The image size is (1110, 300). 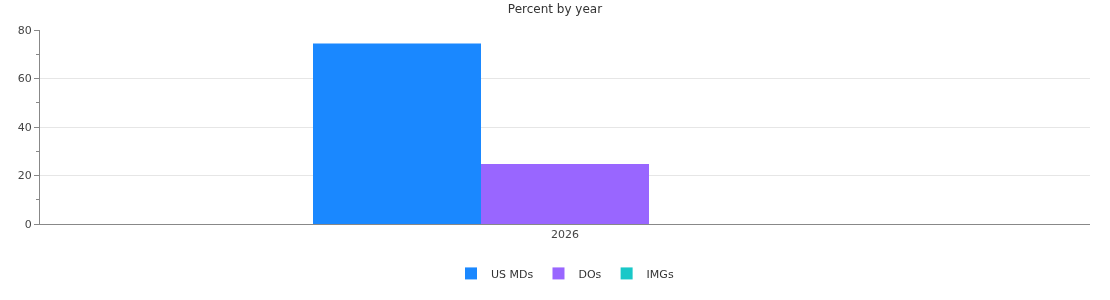 I want to click on y-tick-label: 20, so click(x=24, y=176).